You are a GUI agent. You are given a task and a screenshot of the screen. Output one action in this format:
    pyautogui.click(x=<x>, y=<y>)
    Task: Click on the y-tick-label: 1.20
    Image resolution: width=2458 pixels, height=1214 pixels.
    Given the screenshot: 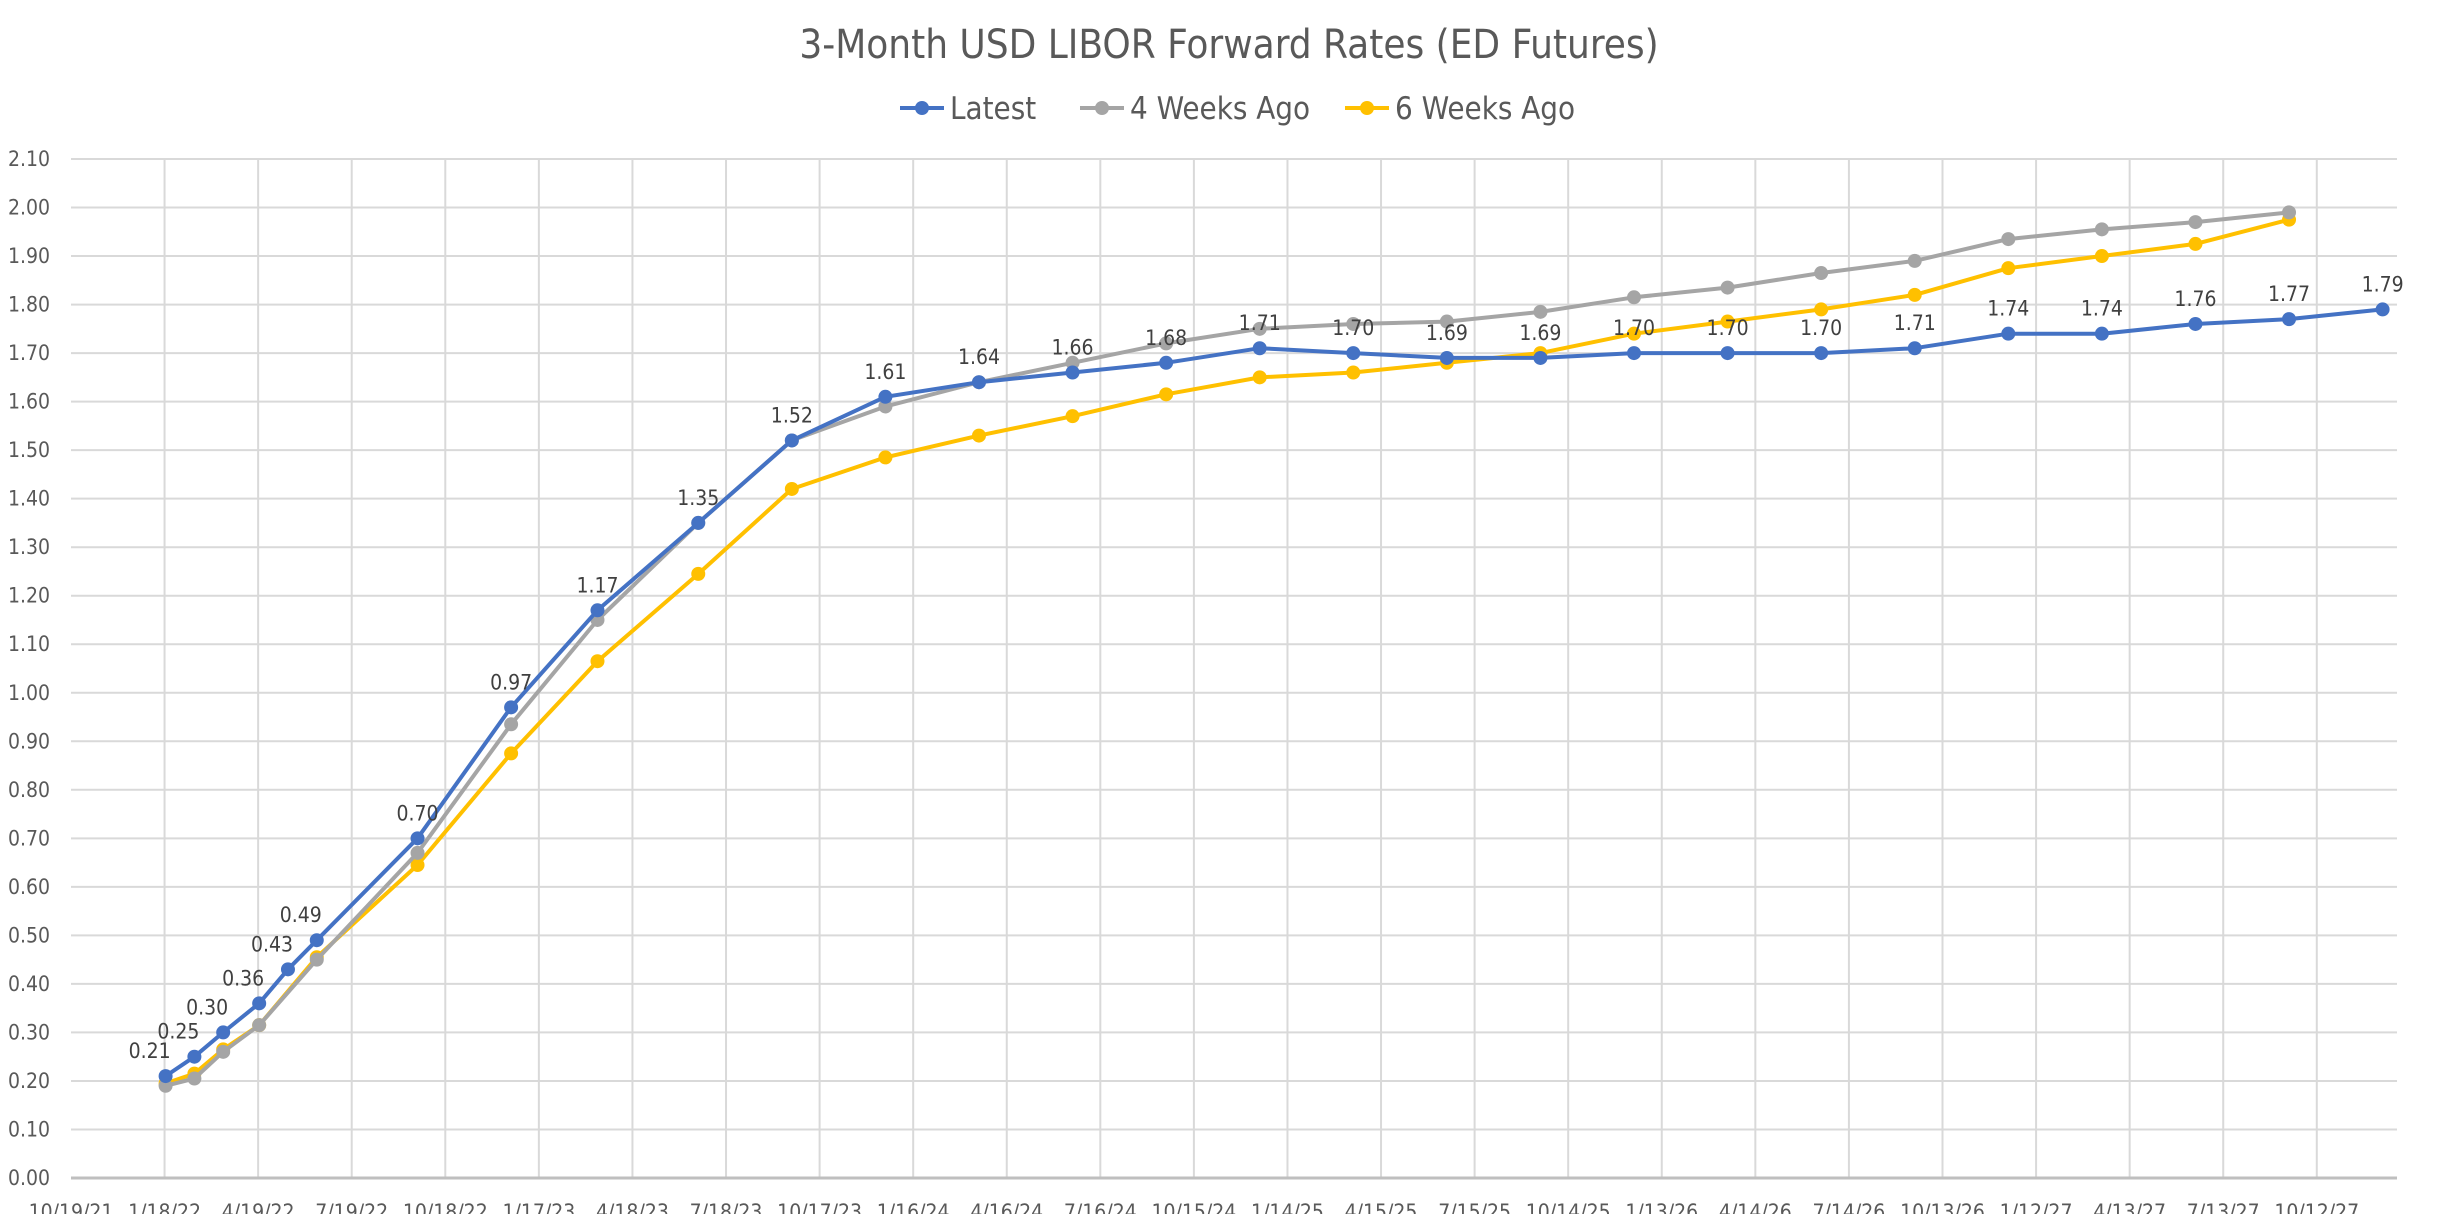 What is the action you would take?
    pyautogui.click(x=29, y=596)
    